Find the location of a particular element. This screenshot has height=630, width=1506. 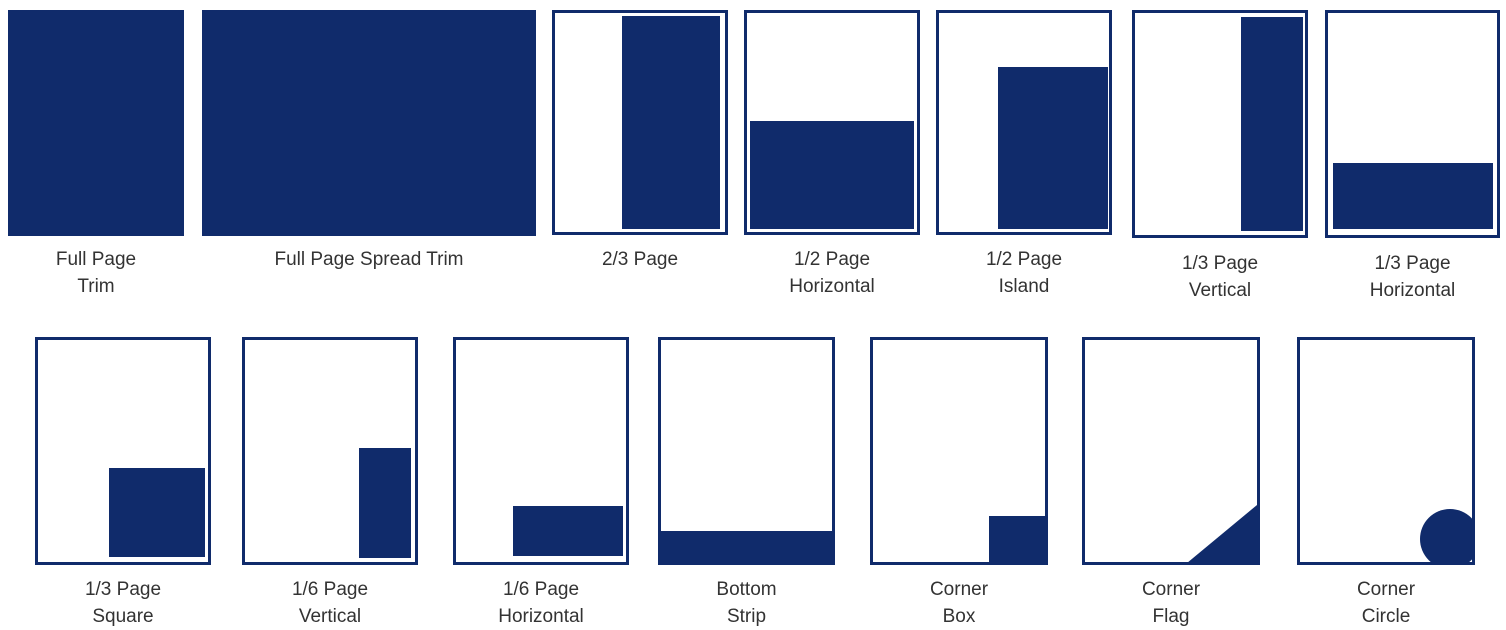

corner-circle-shape is located at coordinates (1446, 535).